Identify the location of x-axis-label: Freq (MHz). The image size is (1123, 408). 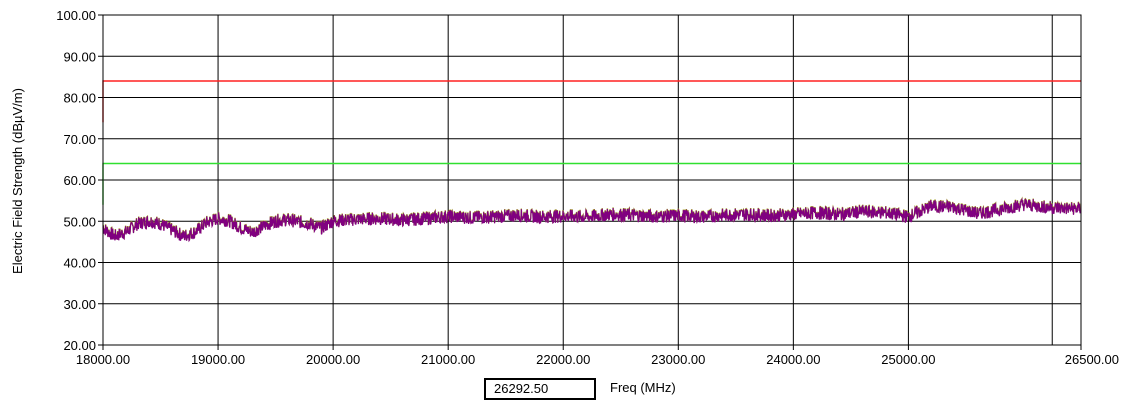
(643, 387).